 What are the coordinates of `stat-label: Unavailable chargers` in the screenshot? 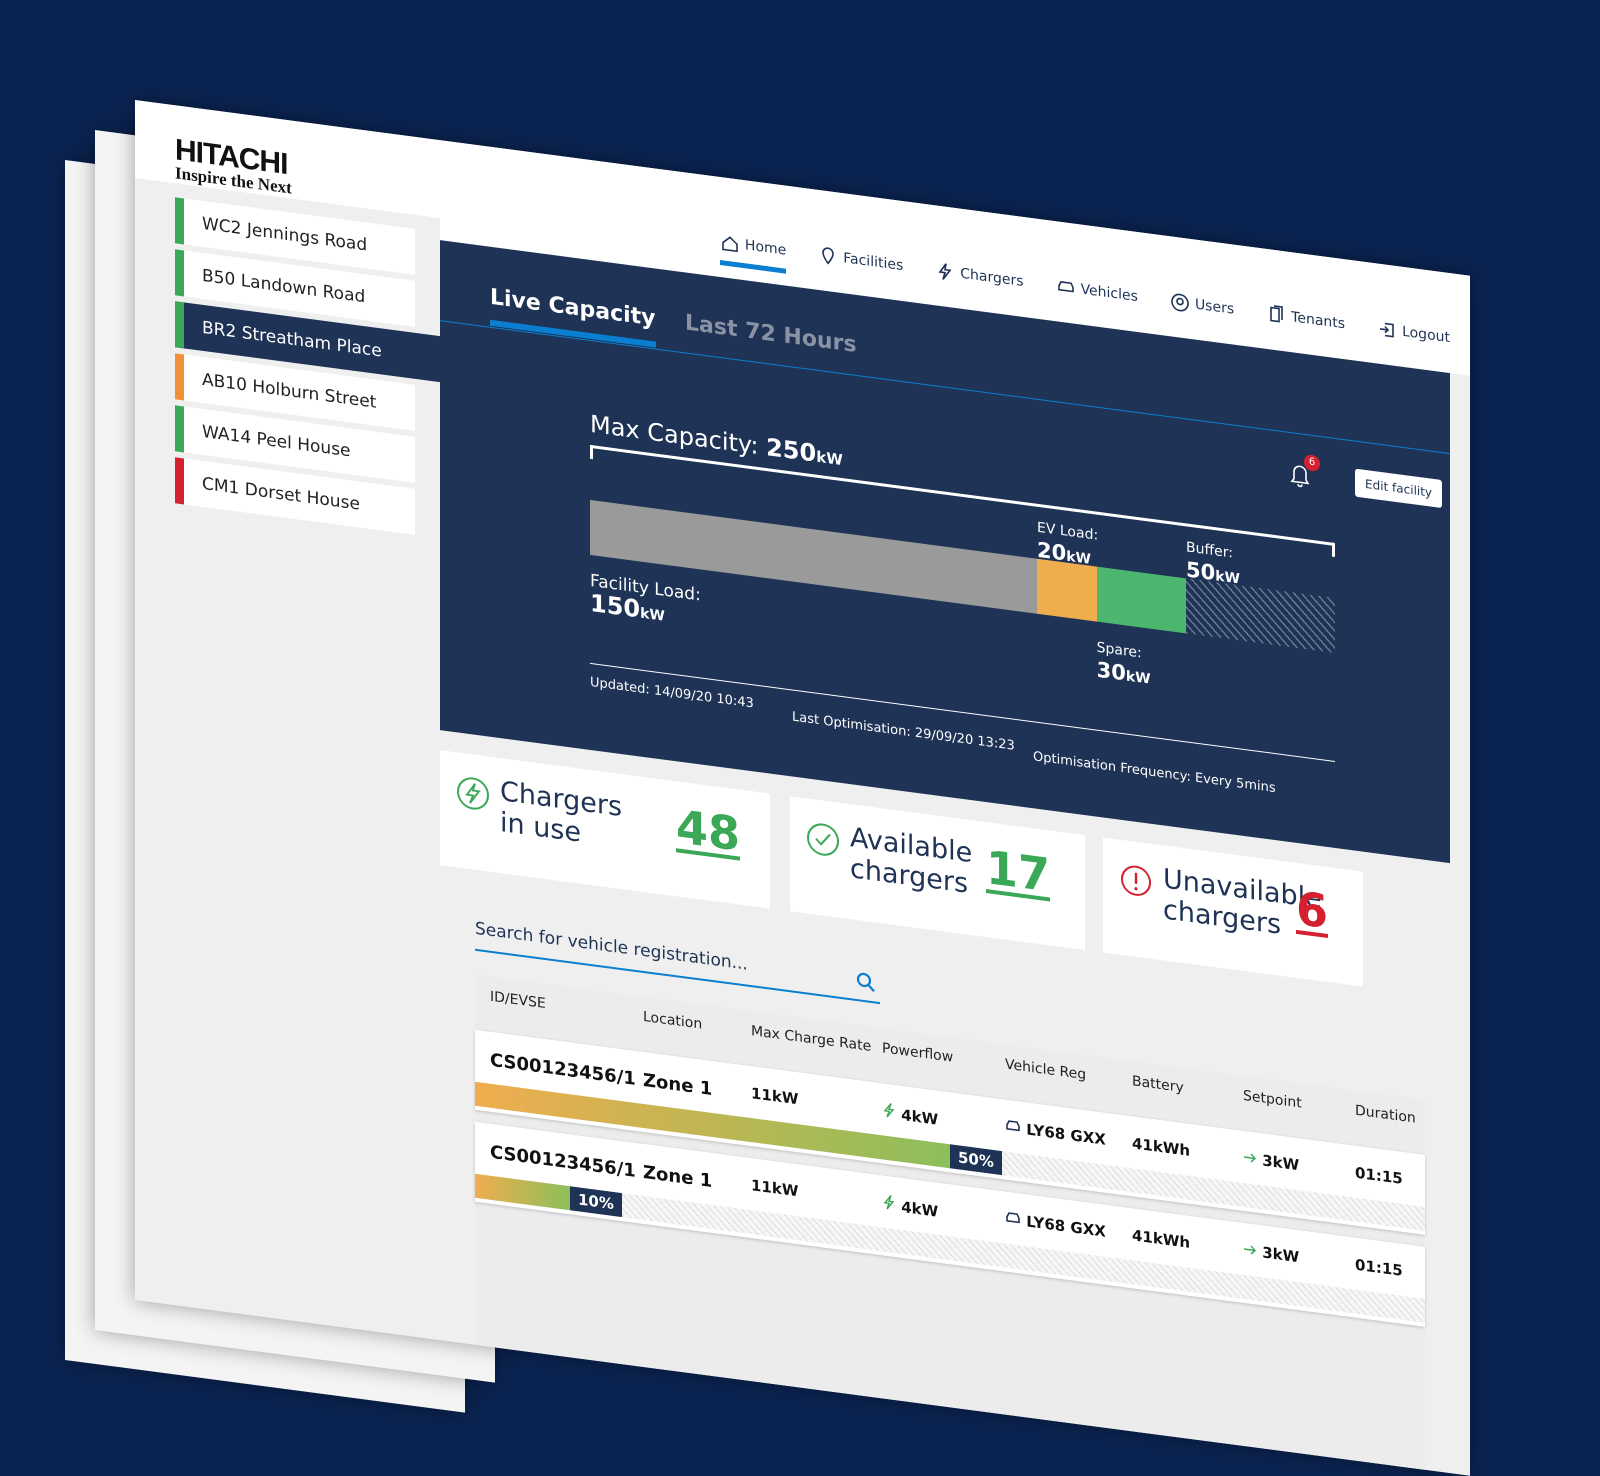 It's located at (1242, 902).